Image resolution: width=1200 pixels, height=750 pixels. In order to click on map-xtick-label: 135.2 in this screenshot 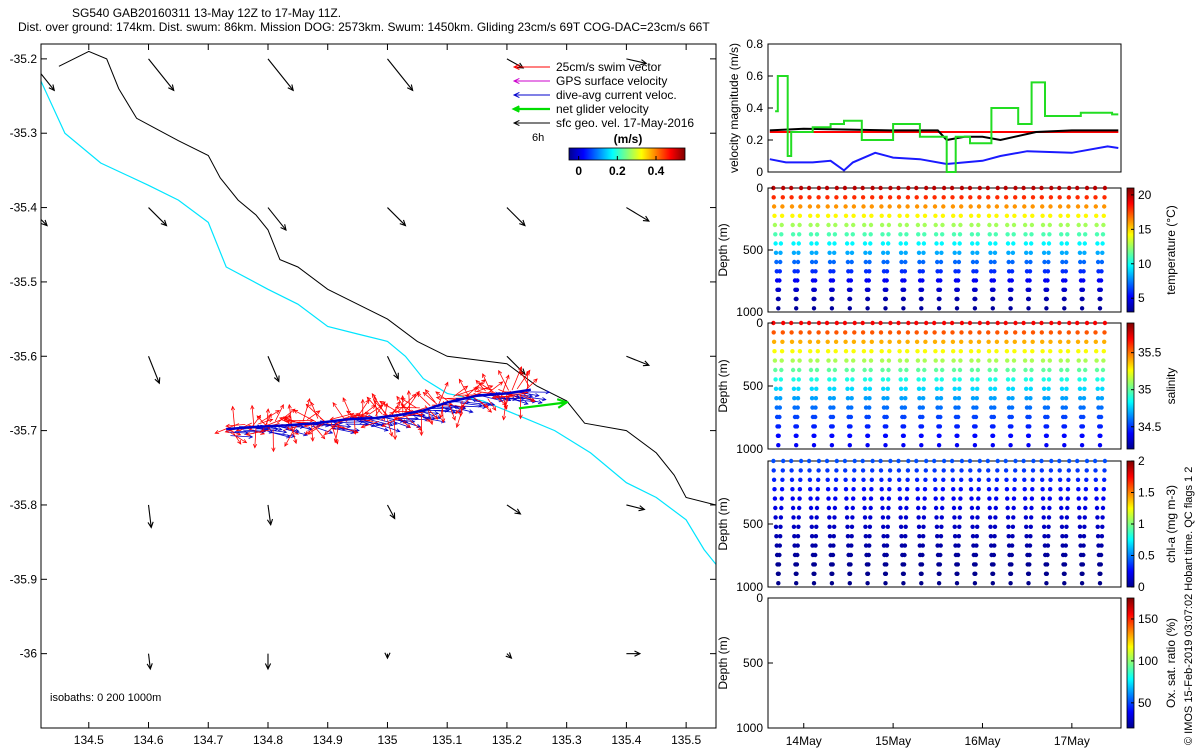, I will do `click(507, 740)`.